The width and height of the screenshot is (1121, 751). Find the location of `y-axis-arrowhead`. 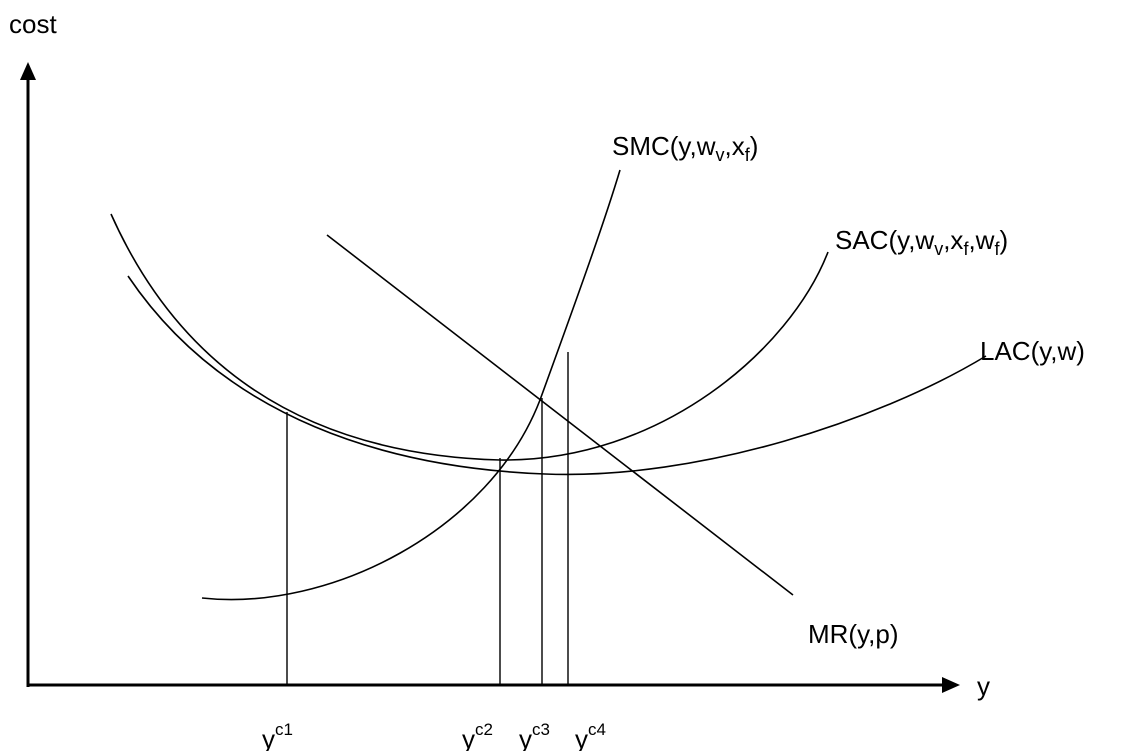

y-axis-arrowhead is located at coordinates (28, 71).